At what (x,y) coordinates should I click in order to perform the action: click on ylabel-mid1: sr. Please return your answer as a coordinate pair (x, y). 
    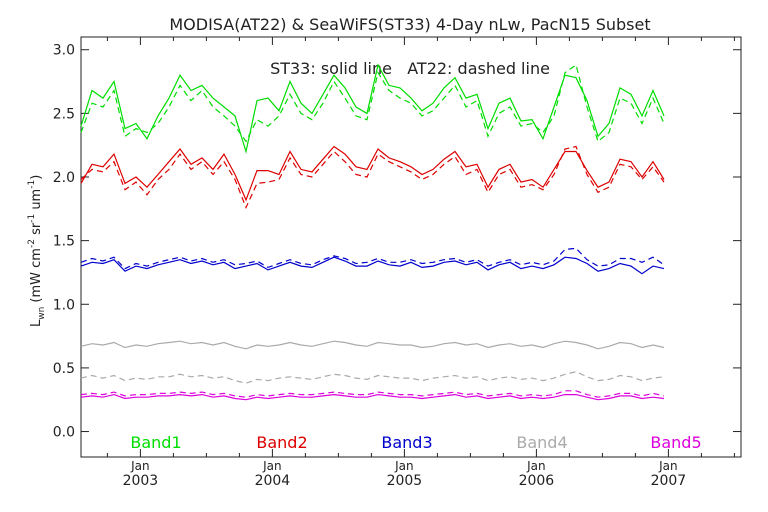
    Looking at the image, I should click on (36, 230).